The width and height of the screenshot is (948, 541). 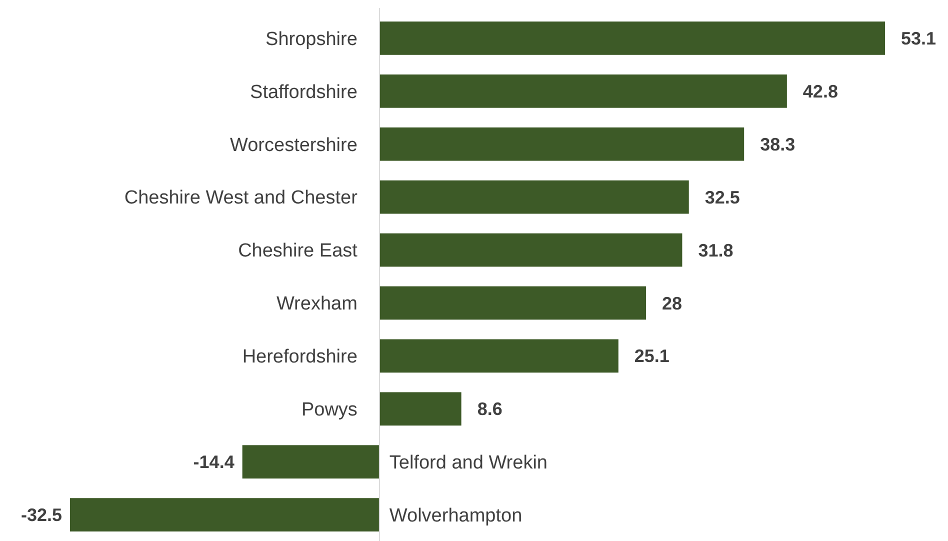 What do you see at coordinates (652, 356) in the screenshot?
I see `data-label: 25.1` at bounding box center [652, 356].